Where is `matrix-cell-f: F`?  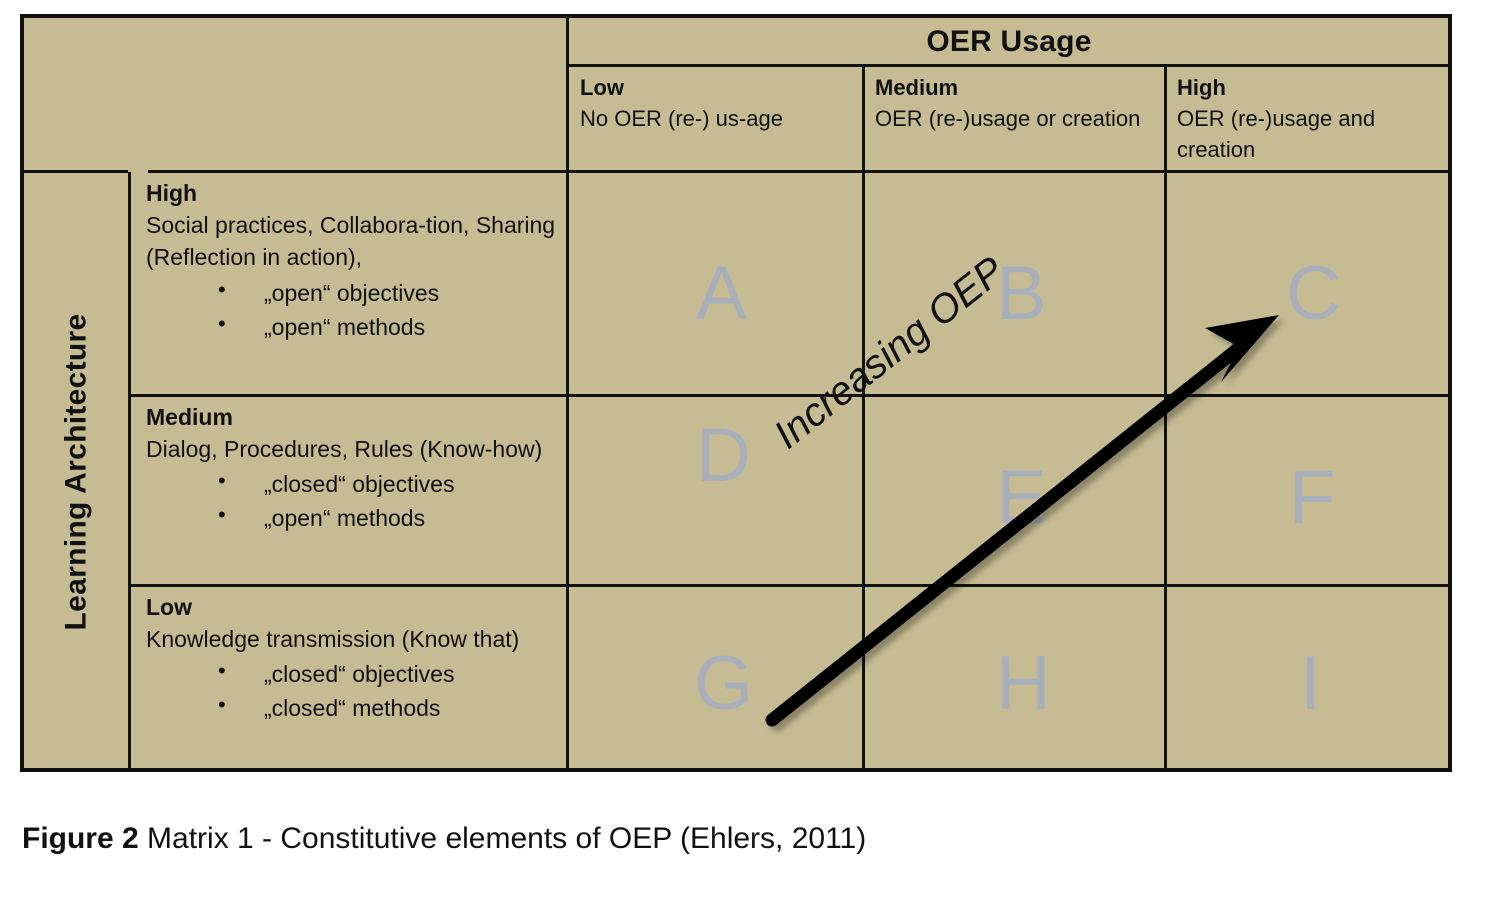
matrix-cell-f: F is located at coordinates (1312, 497).